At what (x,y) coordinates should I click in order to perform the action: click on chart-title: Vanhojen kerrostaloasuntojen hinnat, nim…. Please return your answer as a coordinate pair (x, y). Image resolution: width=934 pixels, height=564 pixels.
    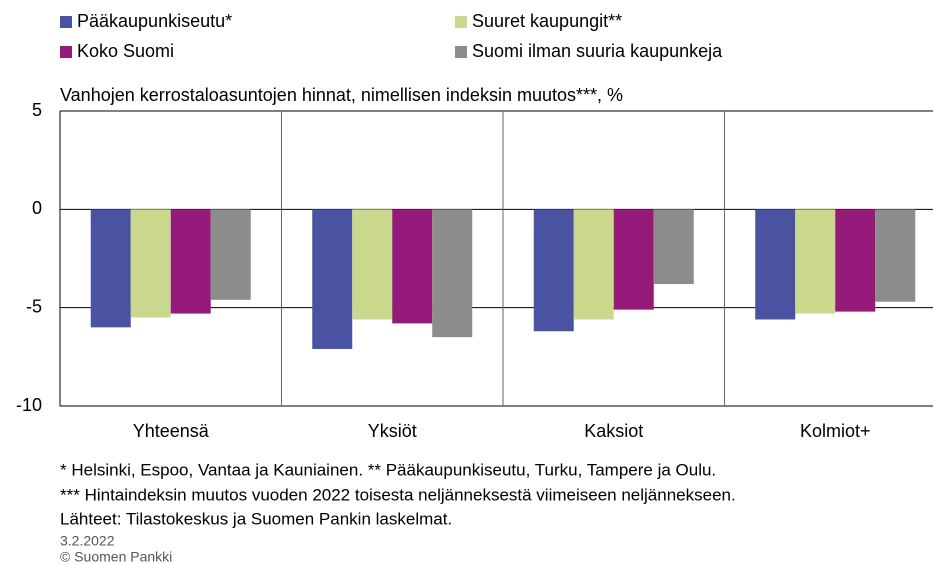
    Looking at the image, I should click on (341, 95).